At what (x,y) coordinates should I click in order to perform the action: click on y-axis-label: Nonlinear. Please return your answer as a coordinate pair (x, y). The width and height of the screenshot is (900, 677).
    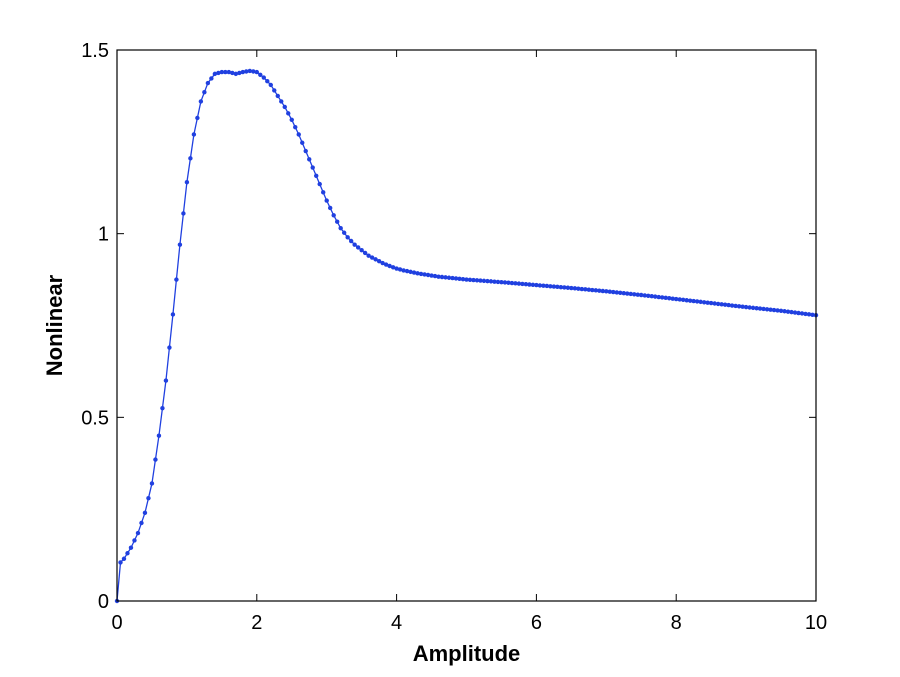
    Looking at the image, I should click on (54, 325).